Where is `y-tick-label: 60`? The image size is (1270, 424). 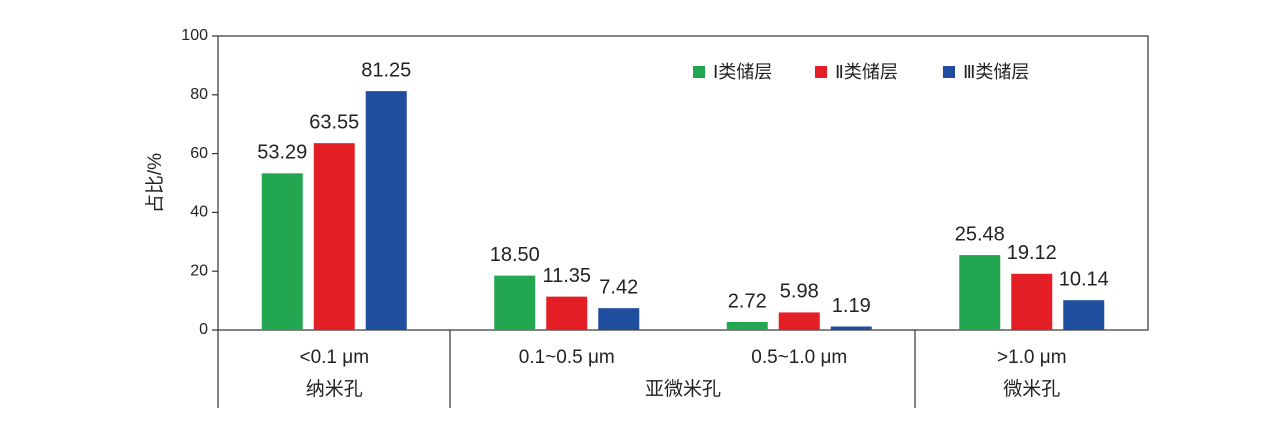 y-tick-label: 60 is located at coordinates (199, 153).